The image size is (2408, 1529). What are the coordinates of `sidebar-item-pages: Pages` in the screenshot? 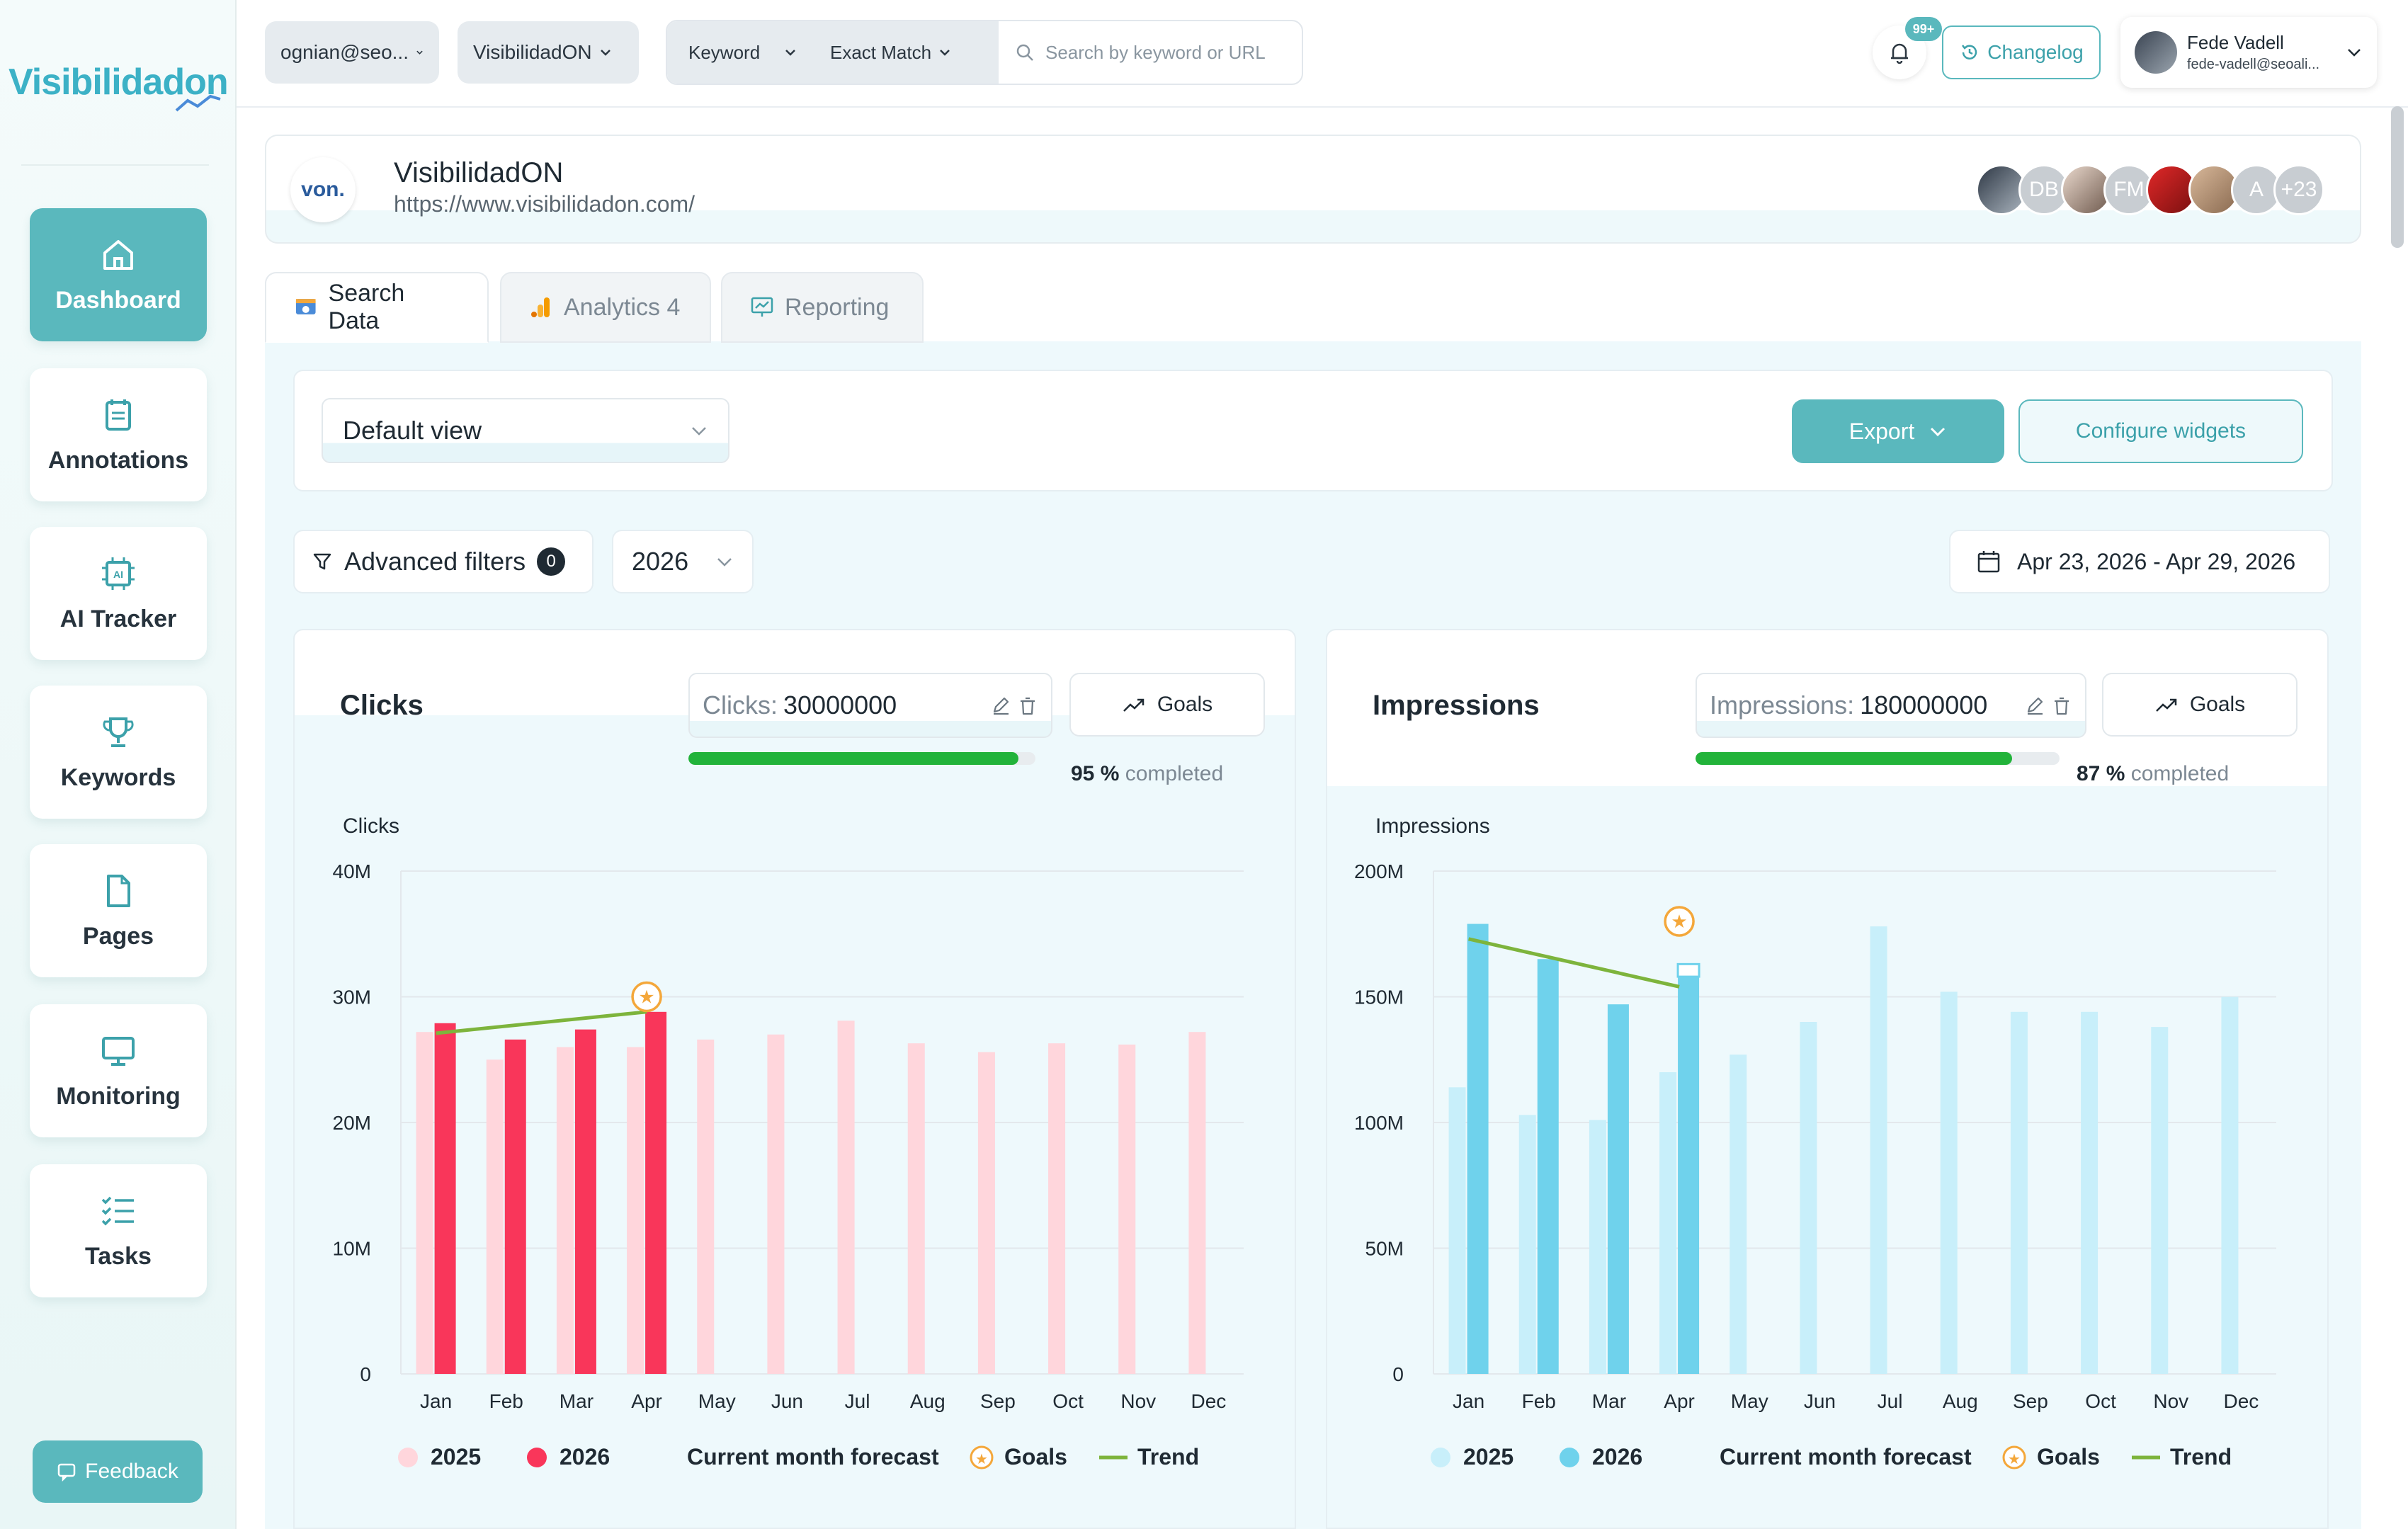 It's located at (119, 910).